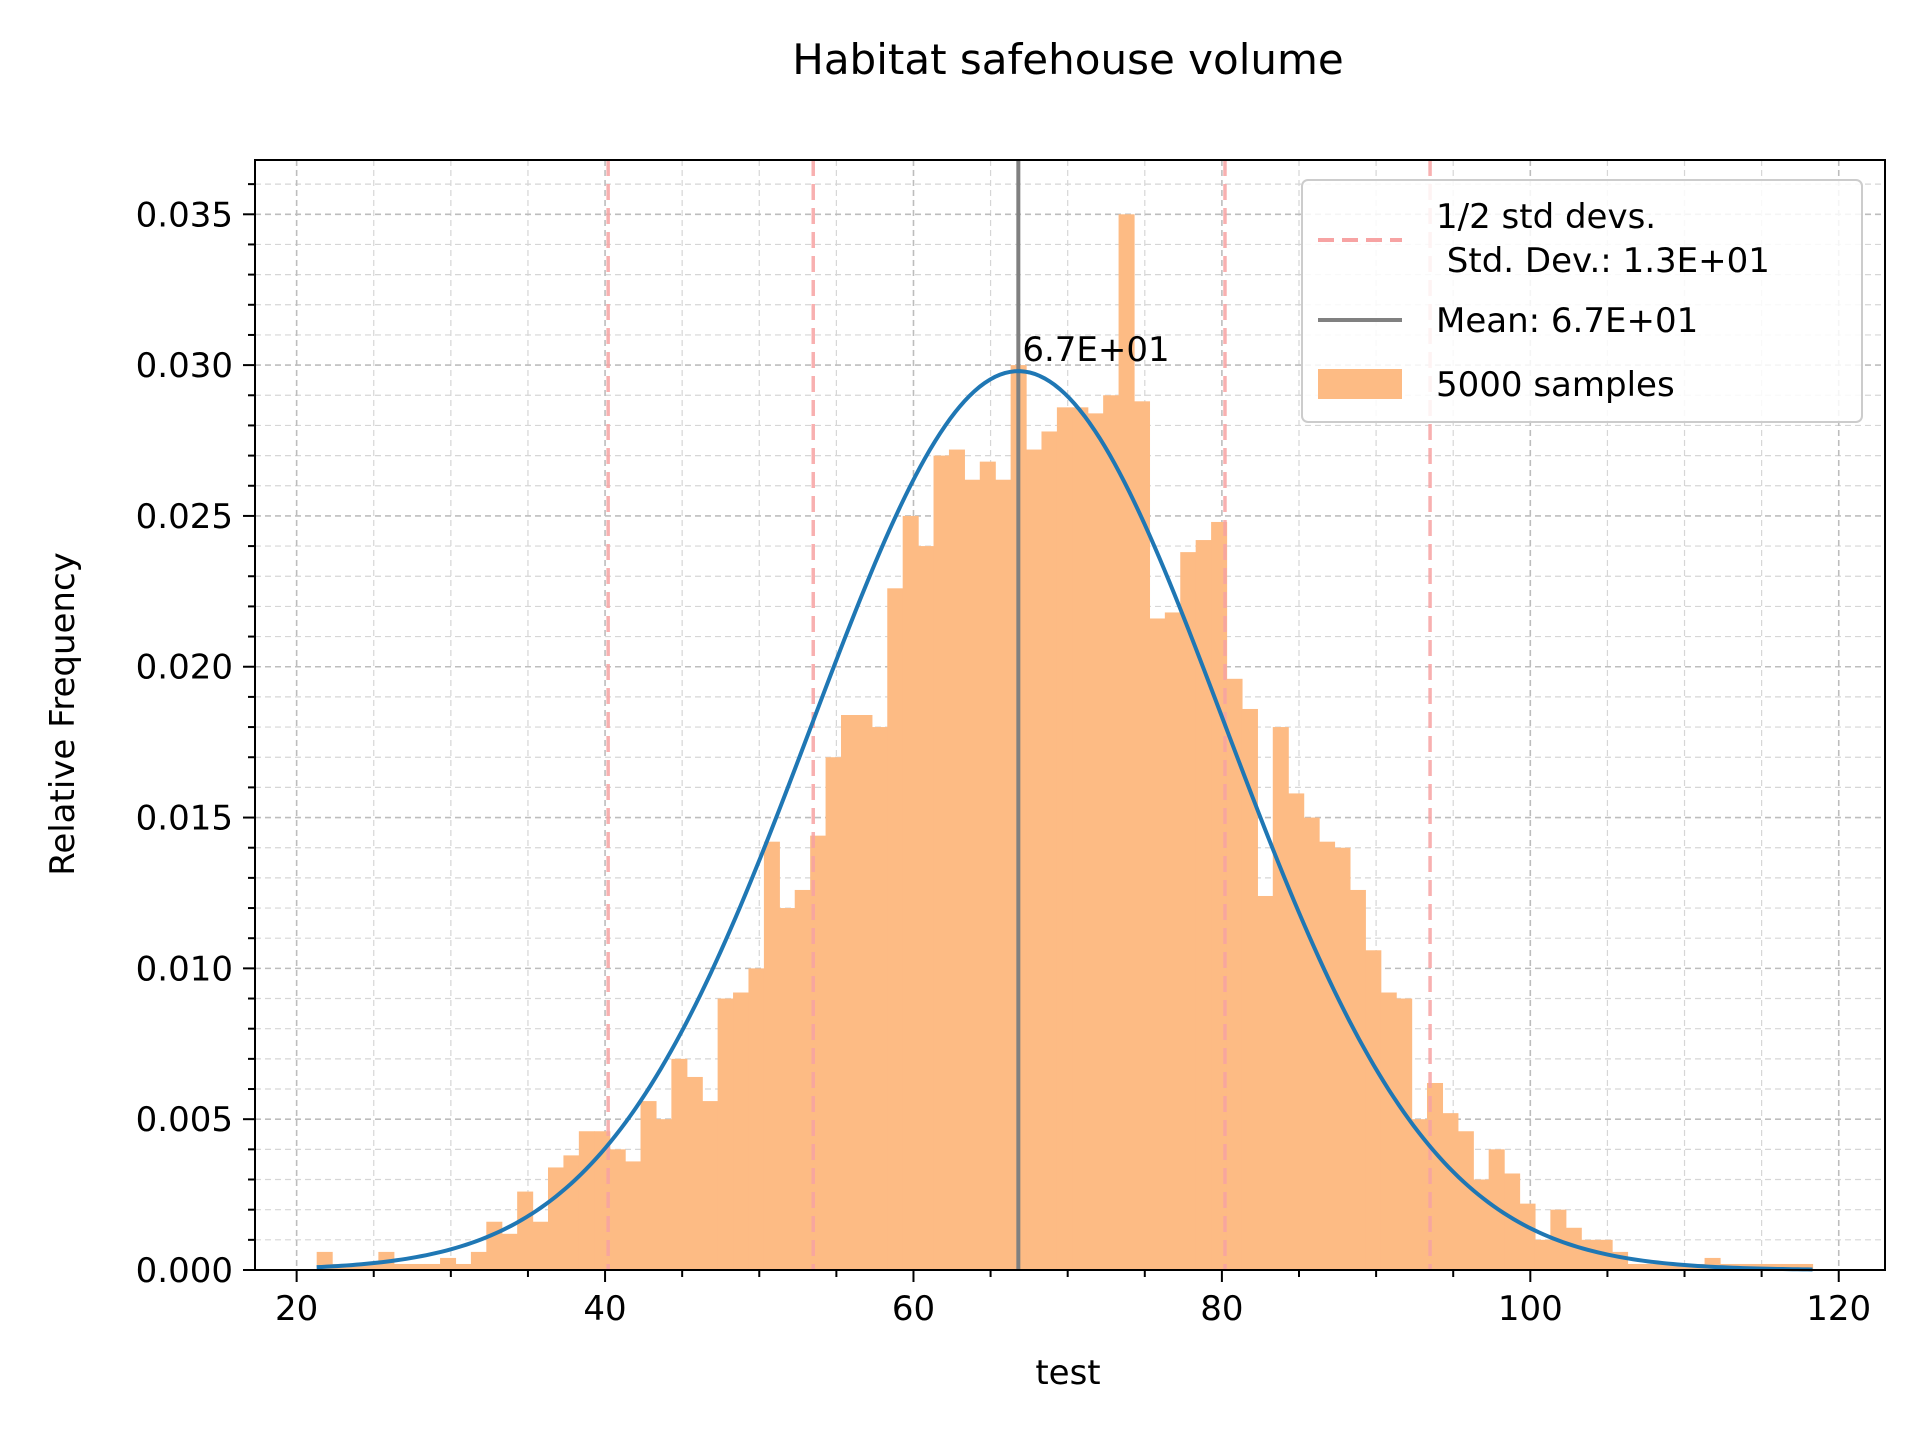  Describe the element at coordinates (604, 1309) in the screenshot. I see `x-tick-label: 40` at that location.